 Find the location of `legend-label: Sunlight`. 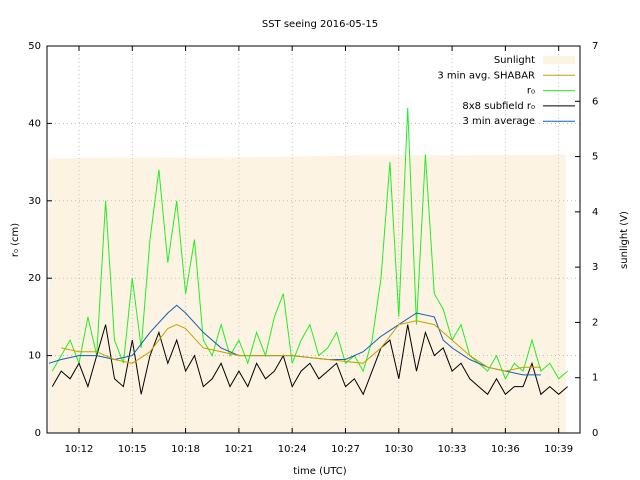

legend-label: Sunlight is located at coordinates (514, 60).